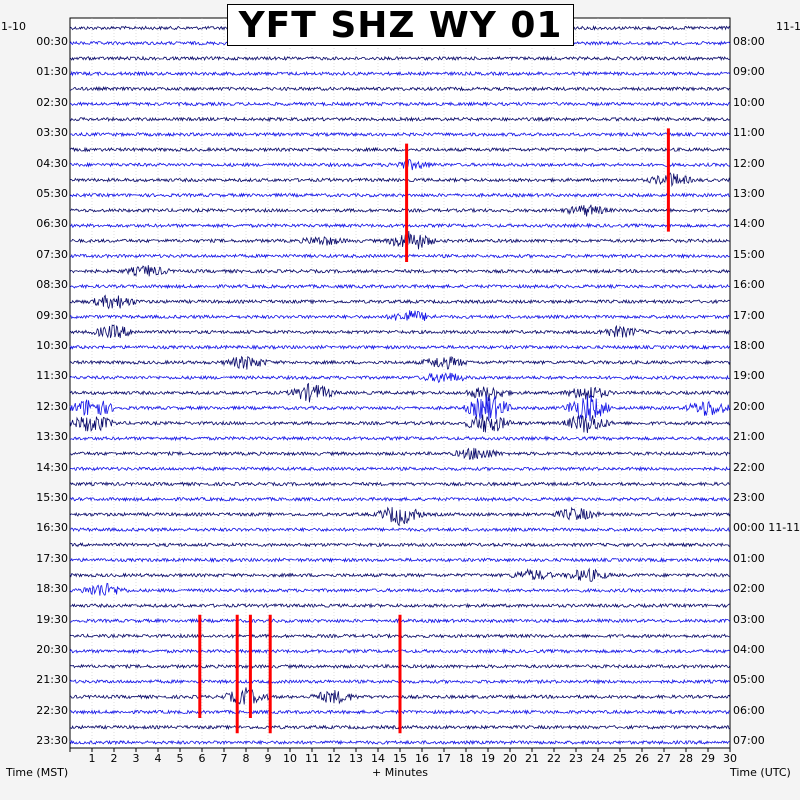 This screenshot has height=800, width=800. I want to click on right-tick-label: 15:00, so click(749, 254).